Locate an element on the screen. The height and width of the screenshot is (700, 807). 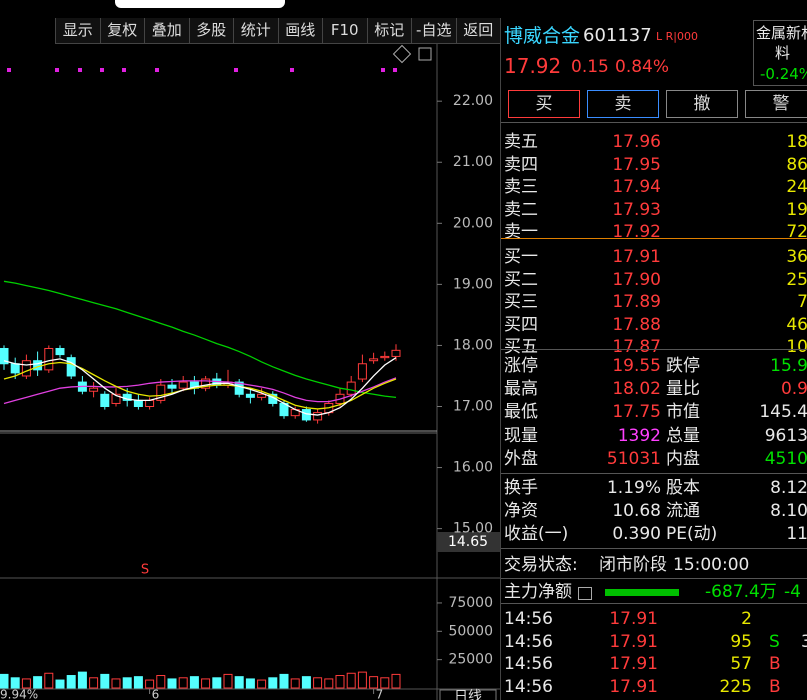
toolbar: 显示 复权 叠加 多股 统计 画线 F10 标记 -自选 返回 is located at coordinates (277, 31).